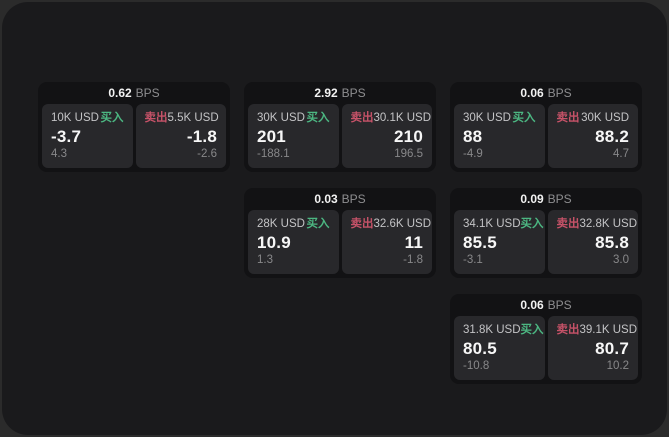 The height and width of the screenshot is (437, 669). Describe the element at coordinates (473, 154) in the screenshot. I see `buy-delta: -4.9` at that location.